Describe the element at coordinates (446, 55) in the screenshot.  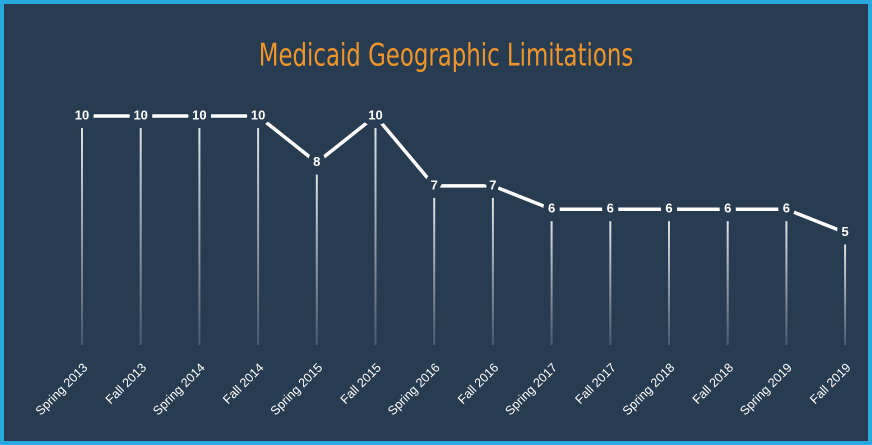
I see `chart-title: Medicaid Geographic Limitations` at that location.